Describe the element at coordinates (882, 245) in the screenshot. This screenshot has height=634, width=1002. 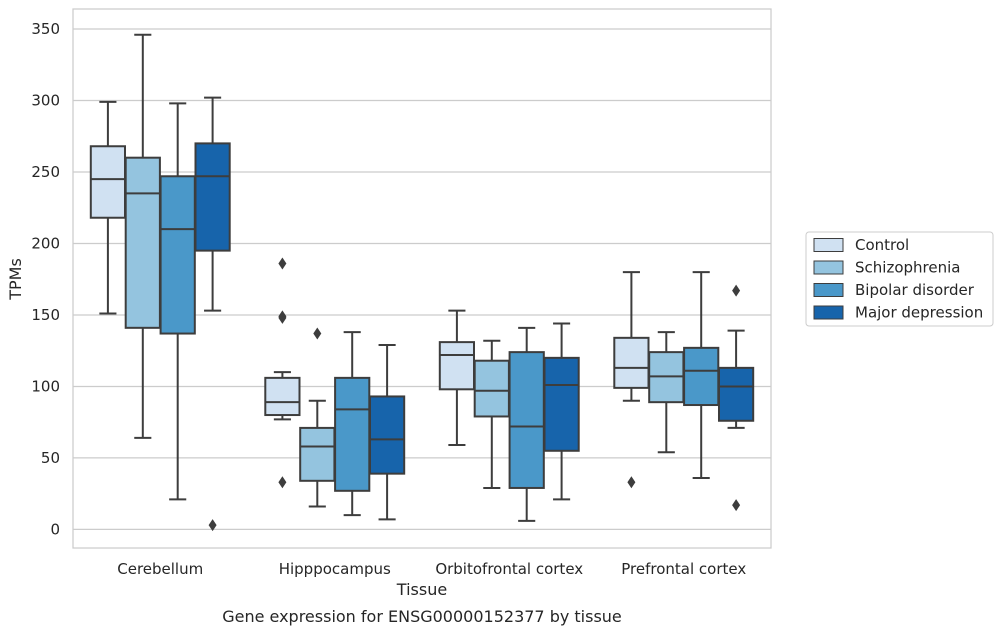
I see `legend-label: Control` at that location.